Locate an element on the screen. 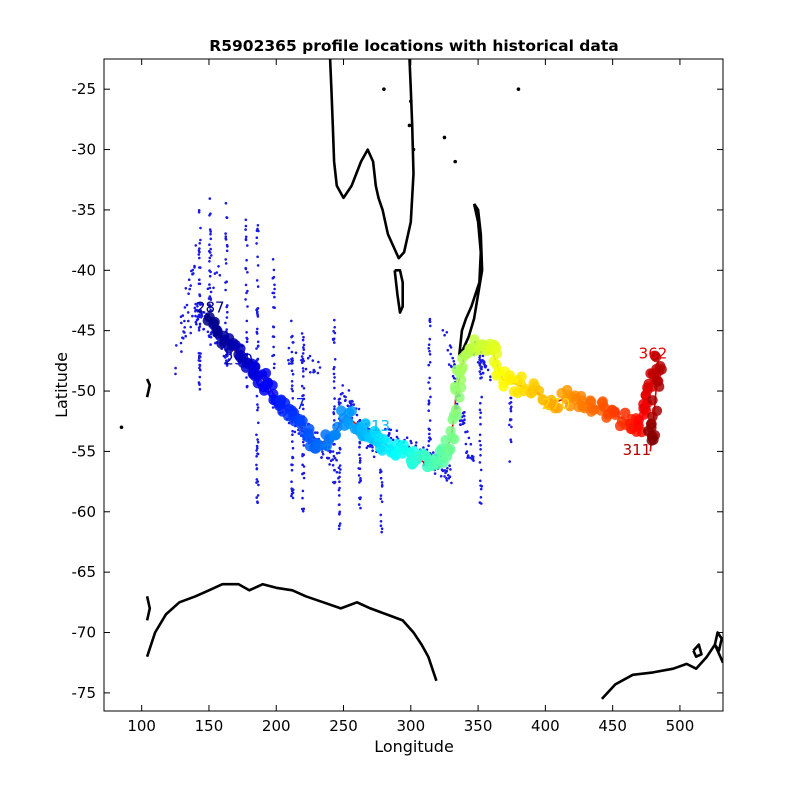 This screenshot has width=800, height=800. y-tick-label: -75 is located at coordinates (84, 693).